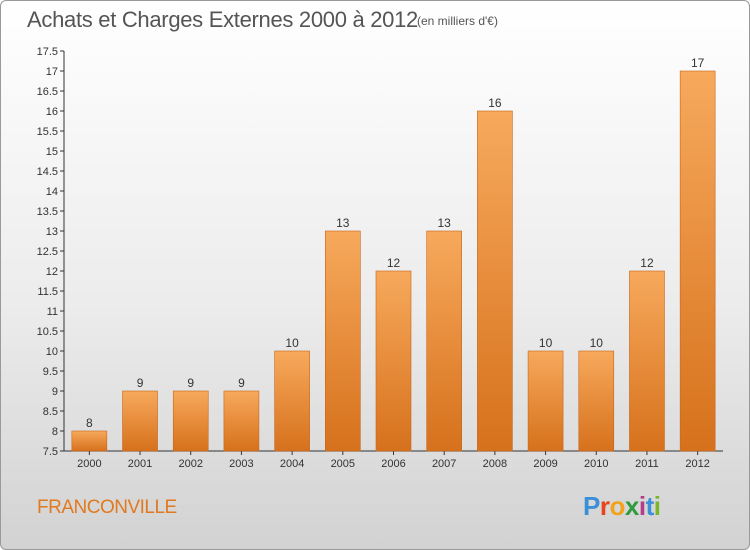  What do you see at coordinates (89, 464) in the screenshot?
I see `x-tick-label: 2000` at bounding box center [89, 464].